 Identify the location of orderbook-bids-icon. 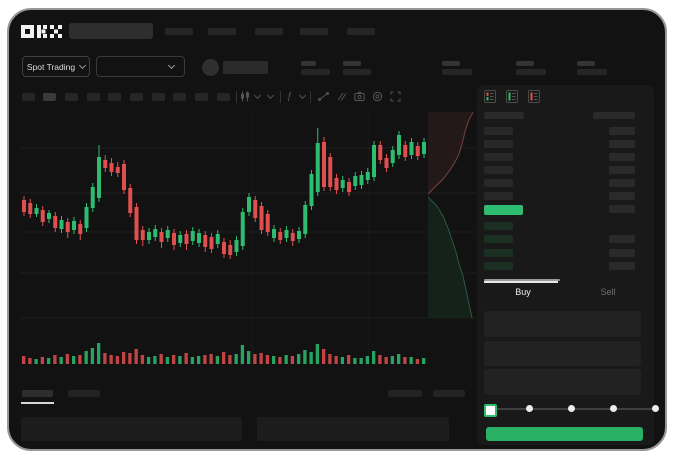
(512, 96).